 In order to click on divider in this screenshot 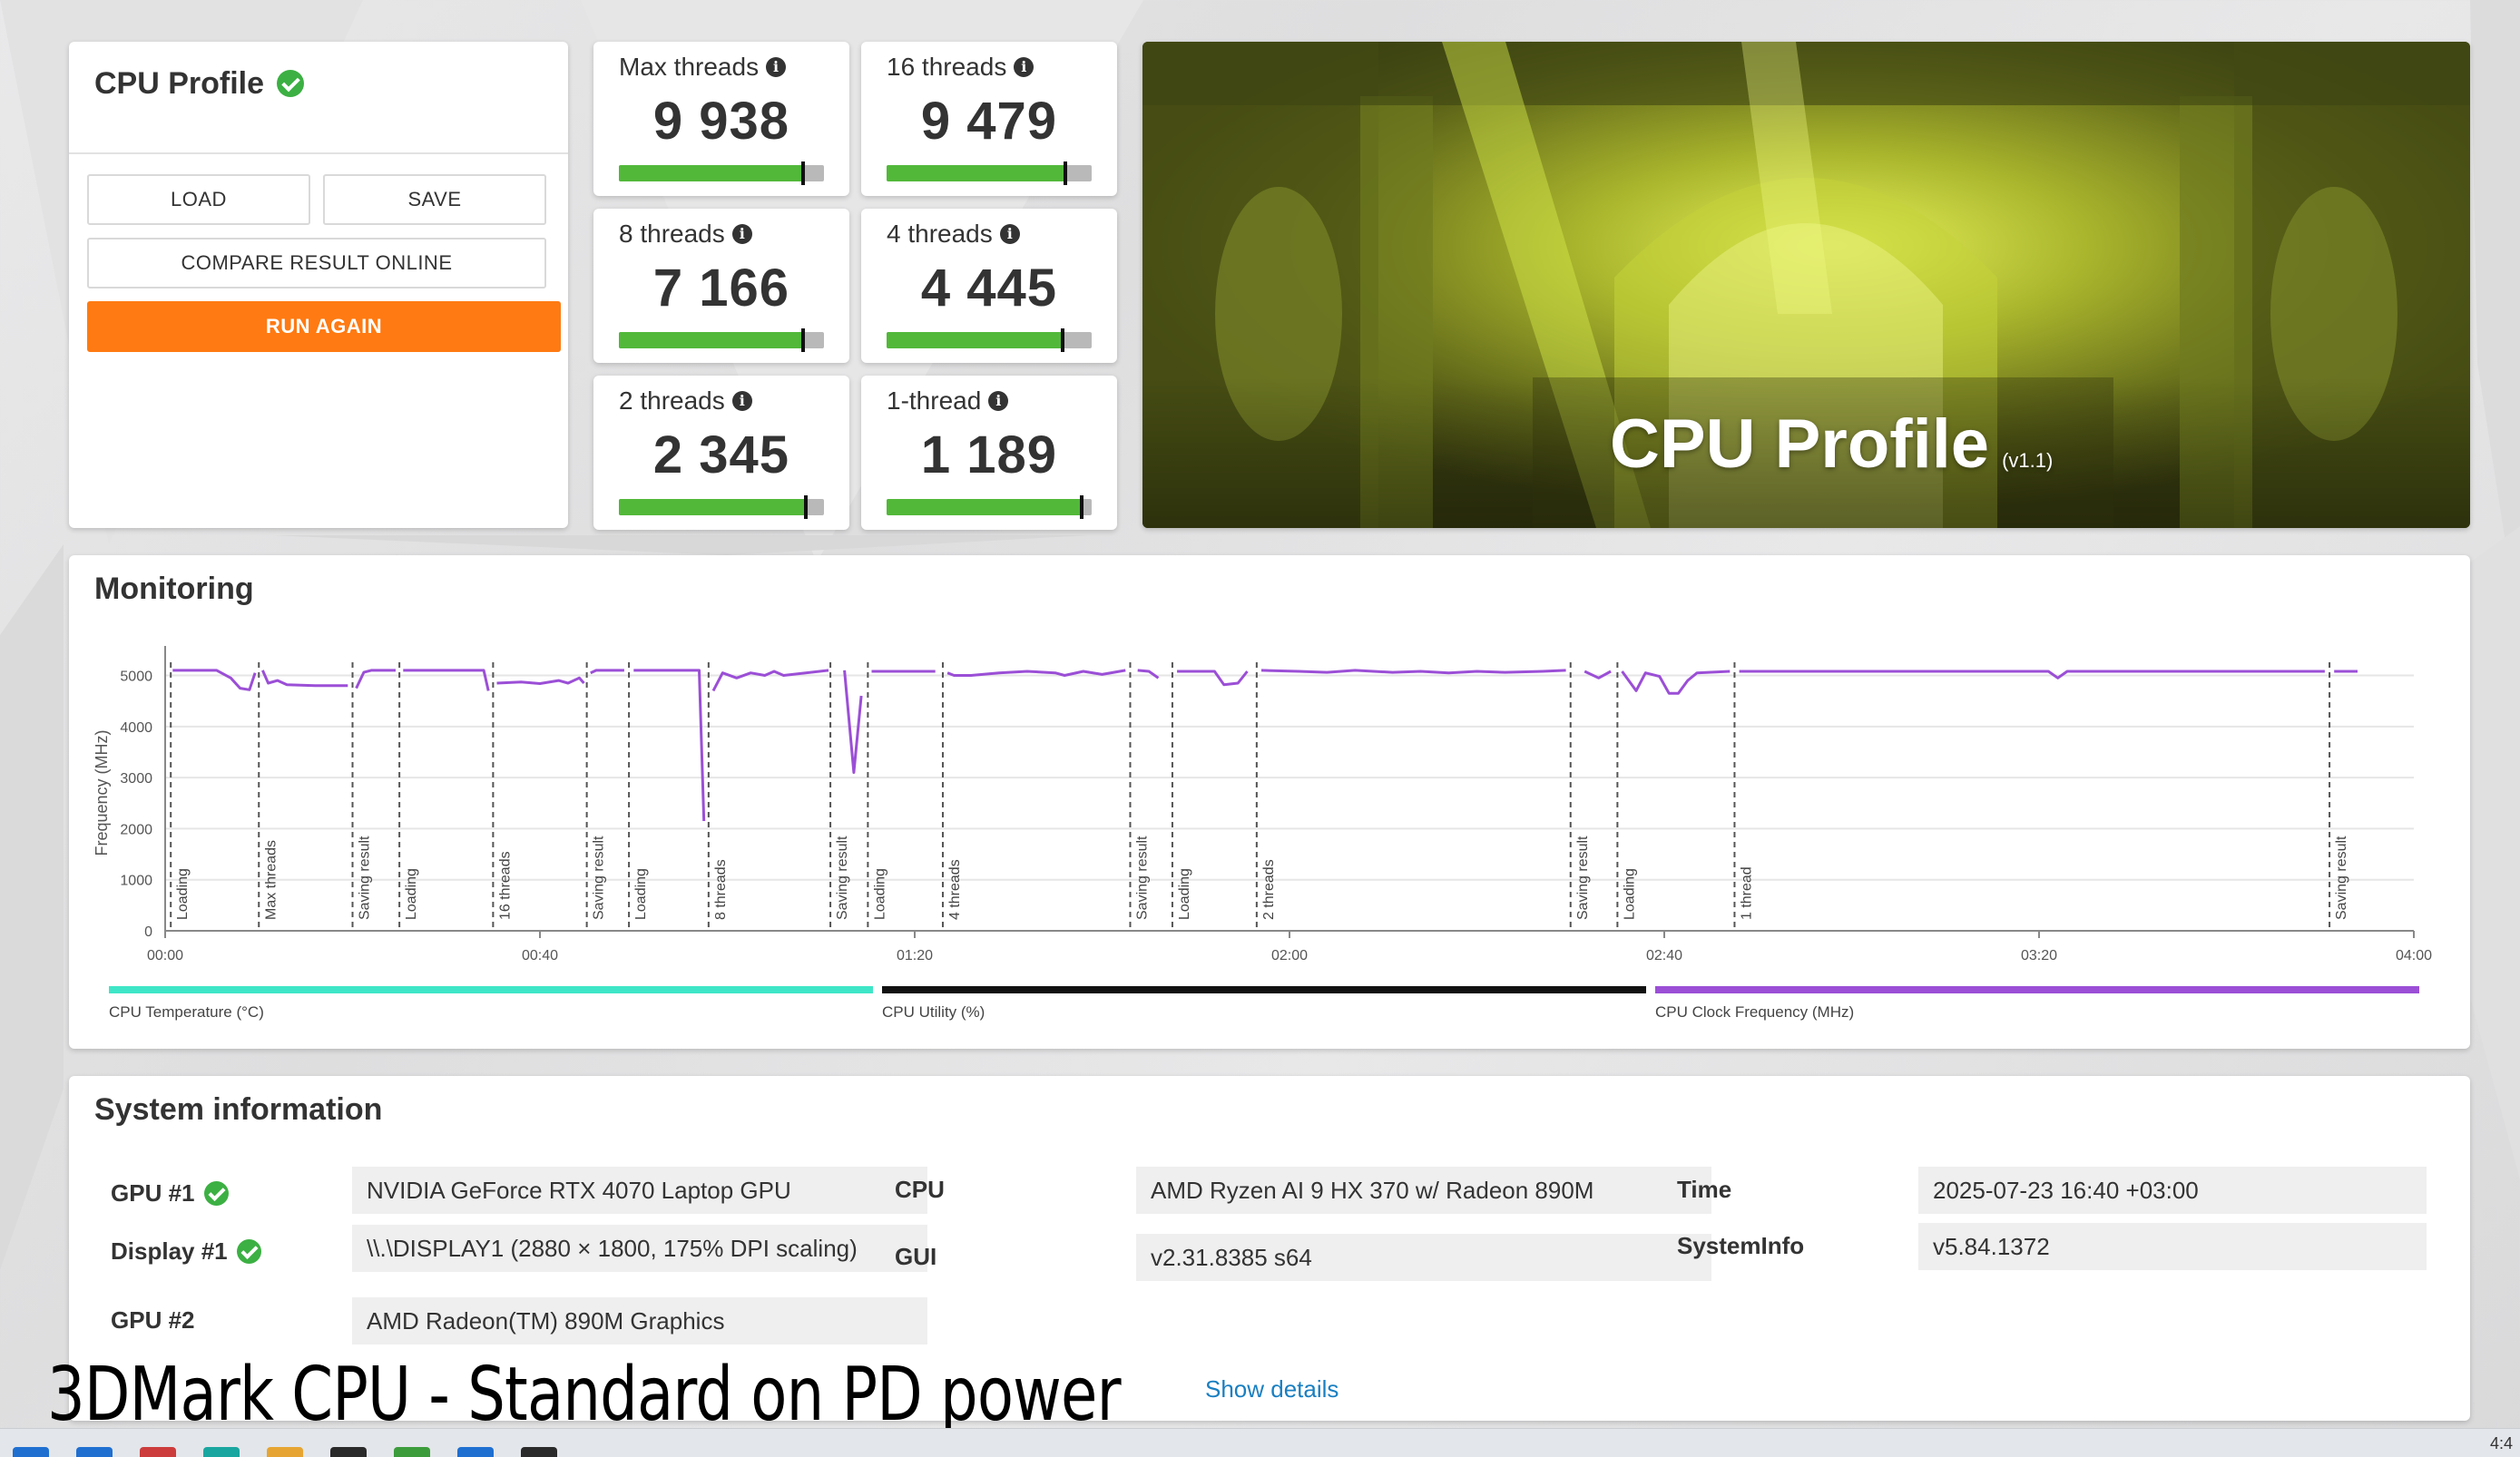, I will do `click(319, 153)`.